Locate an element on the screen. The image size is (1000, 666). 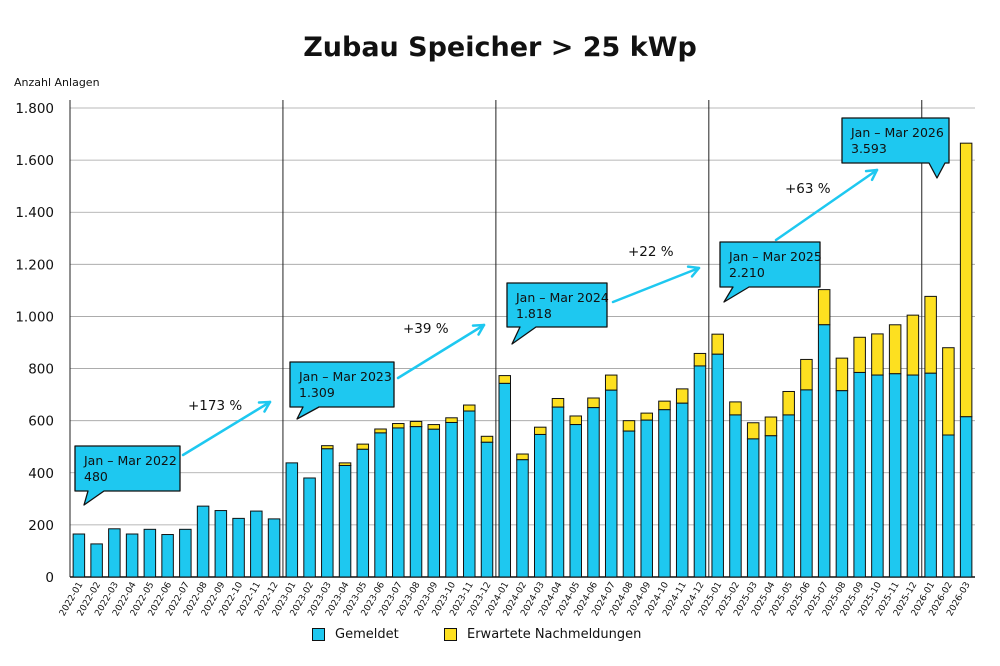
growth-label: +173 % is located at coordinates (215, 406).